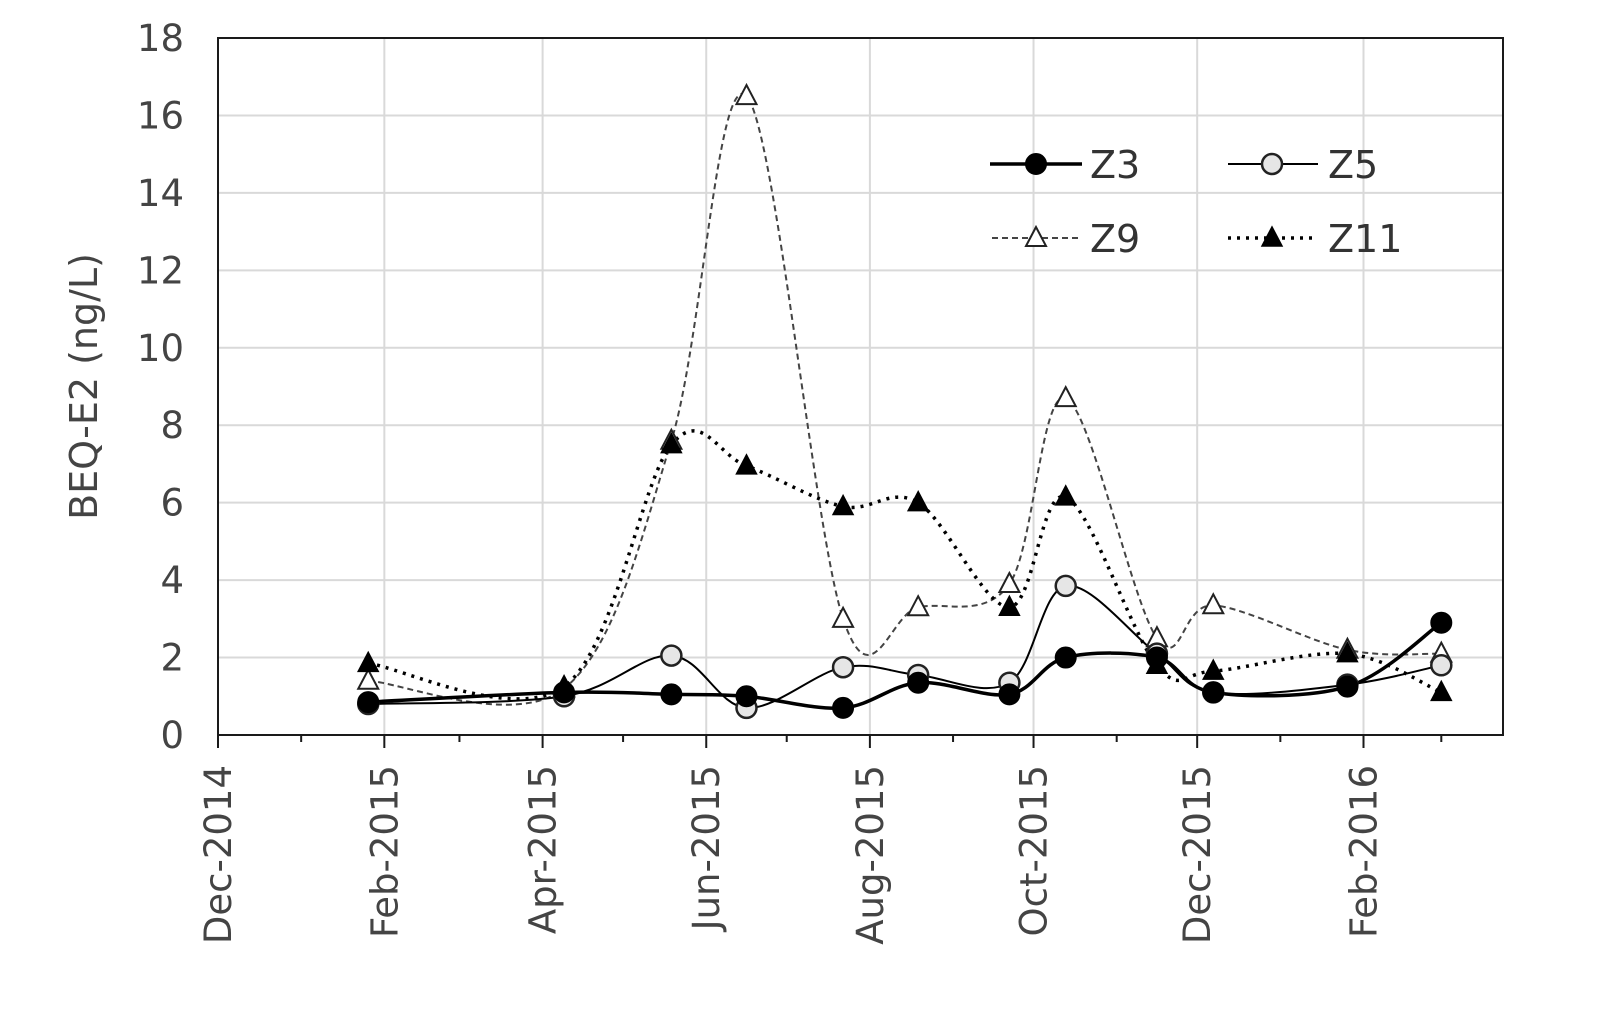  What do you see at coordinates (218, 854) in the screenshot?
I see `x-tick-label: Dec-2014` at bounding box center [218, 854].